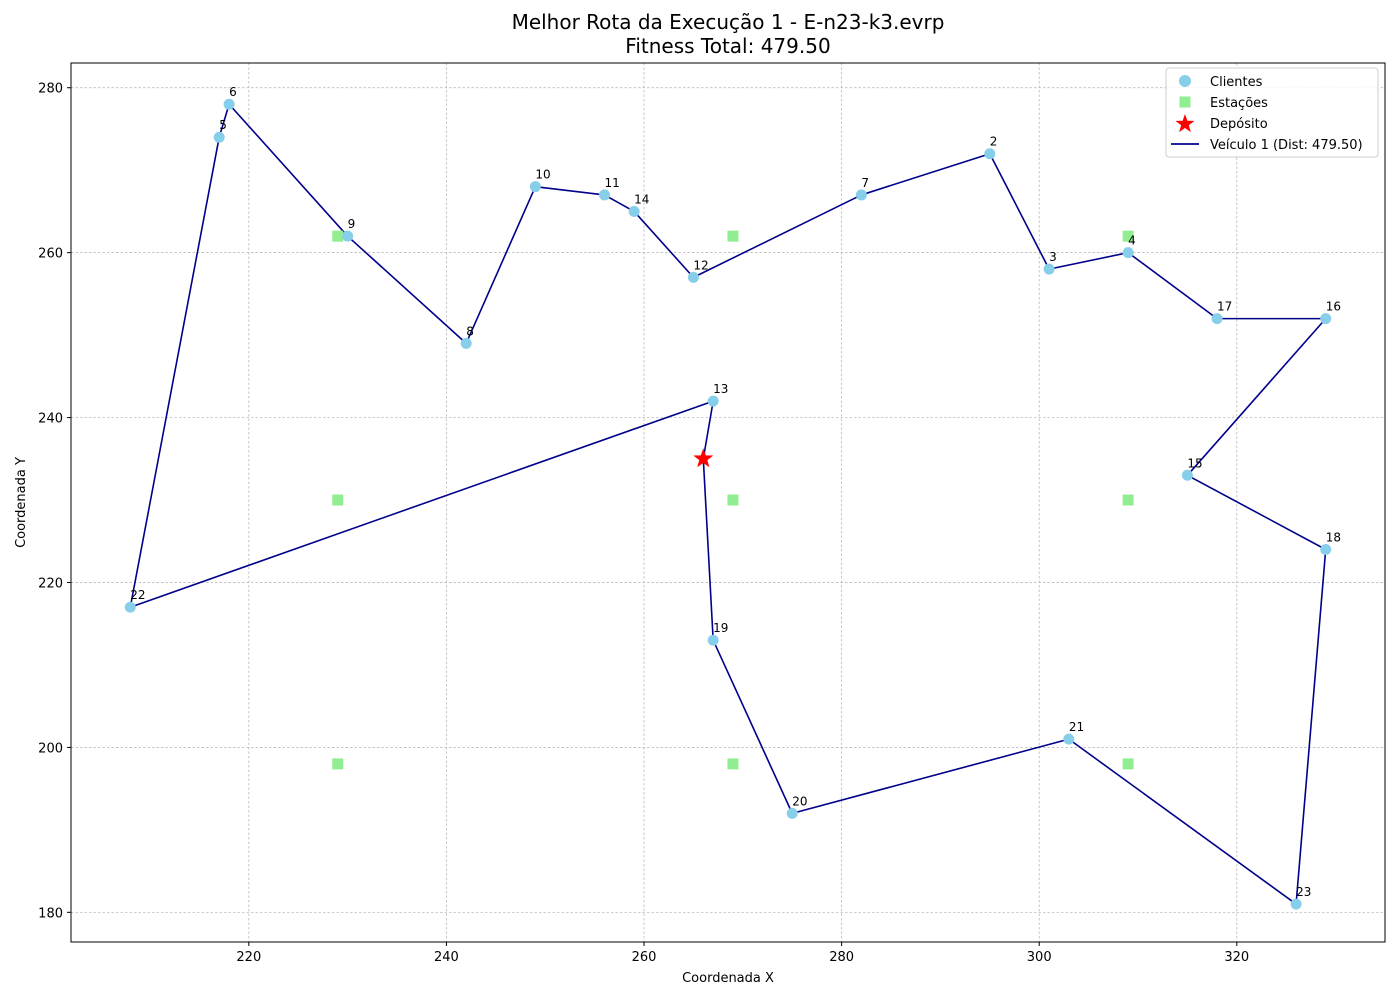  I want to click on client-label: 14, so click(641, 199).